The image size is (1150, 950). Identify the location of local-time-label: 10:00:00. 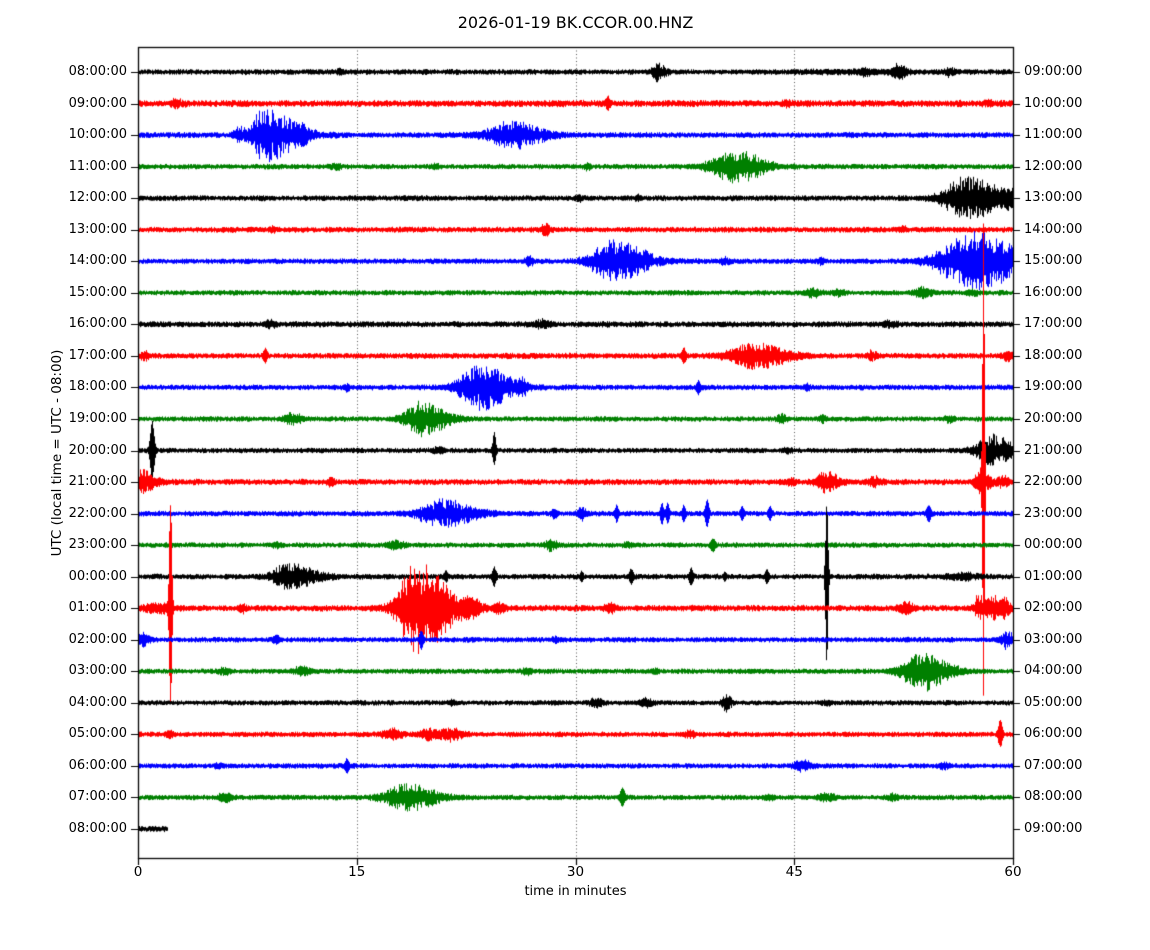
(1053, 103).